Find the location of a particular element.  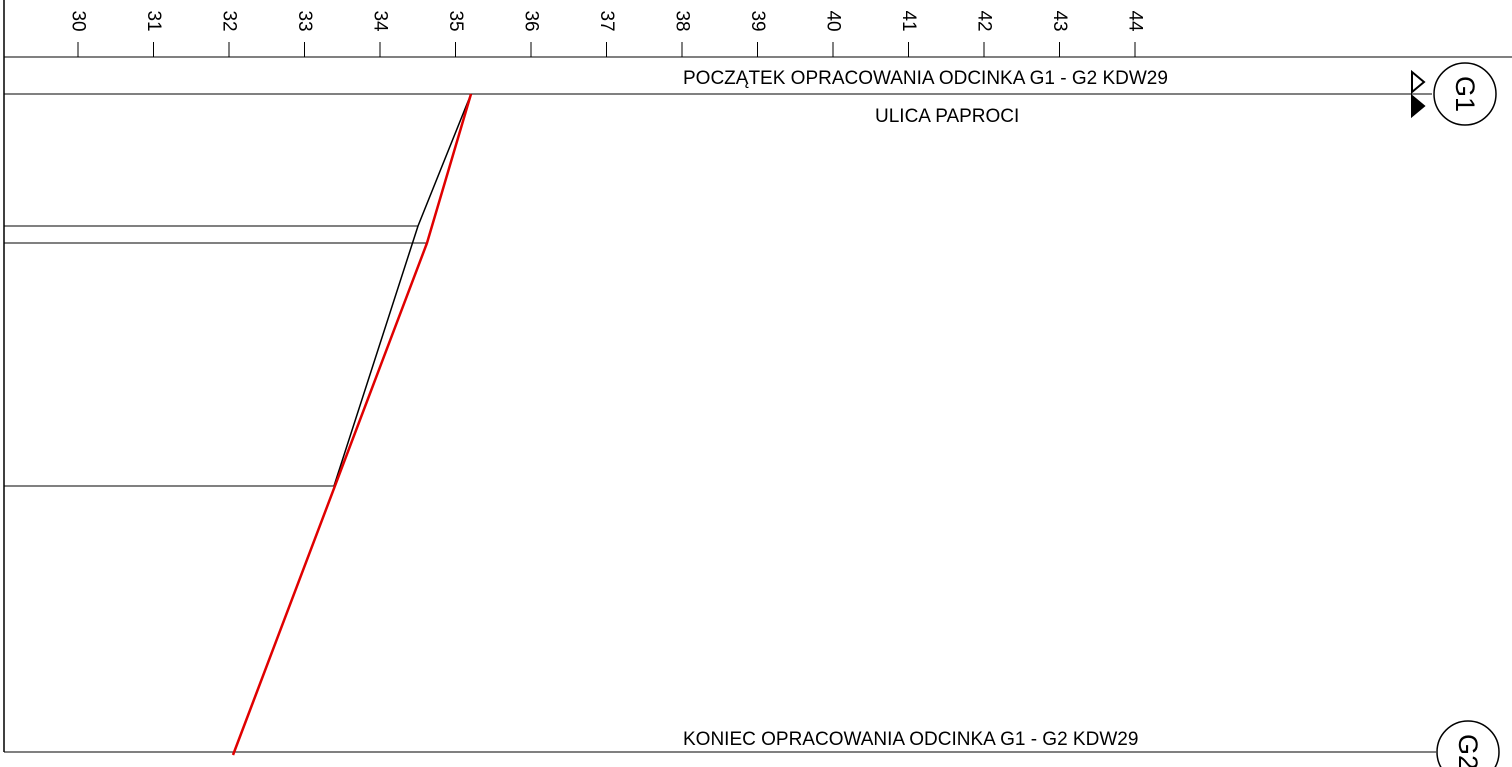

scale-tick-label: 31 is located at coordinates (153, 20).